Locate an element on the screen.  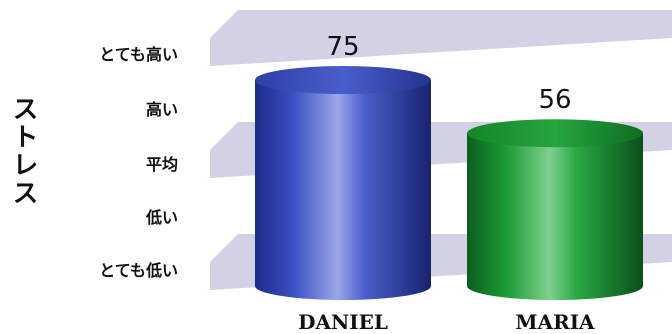
data-label: 75 is located at coordinates (343, 47).